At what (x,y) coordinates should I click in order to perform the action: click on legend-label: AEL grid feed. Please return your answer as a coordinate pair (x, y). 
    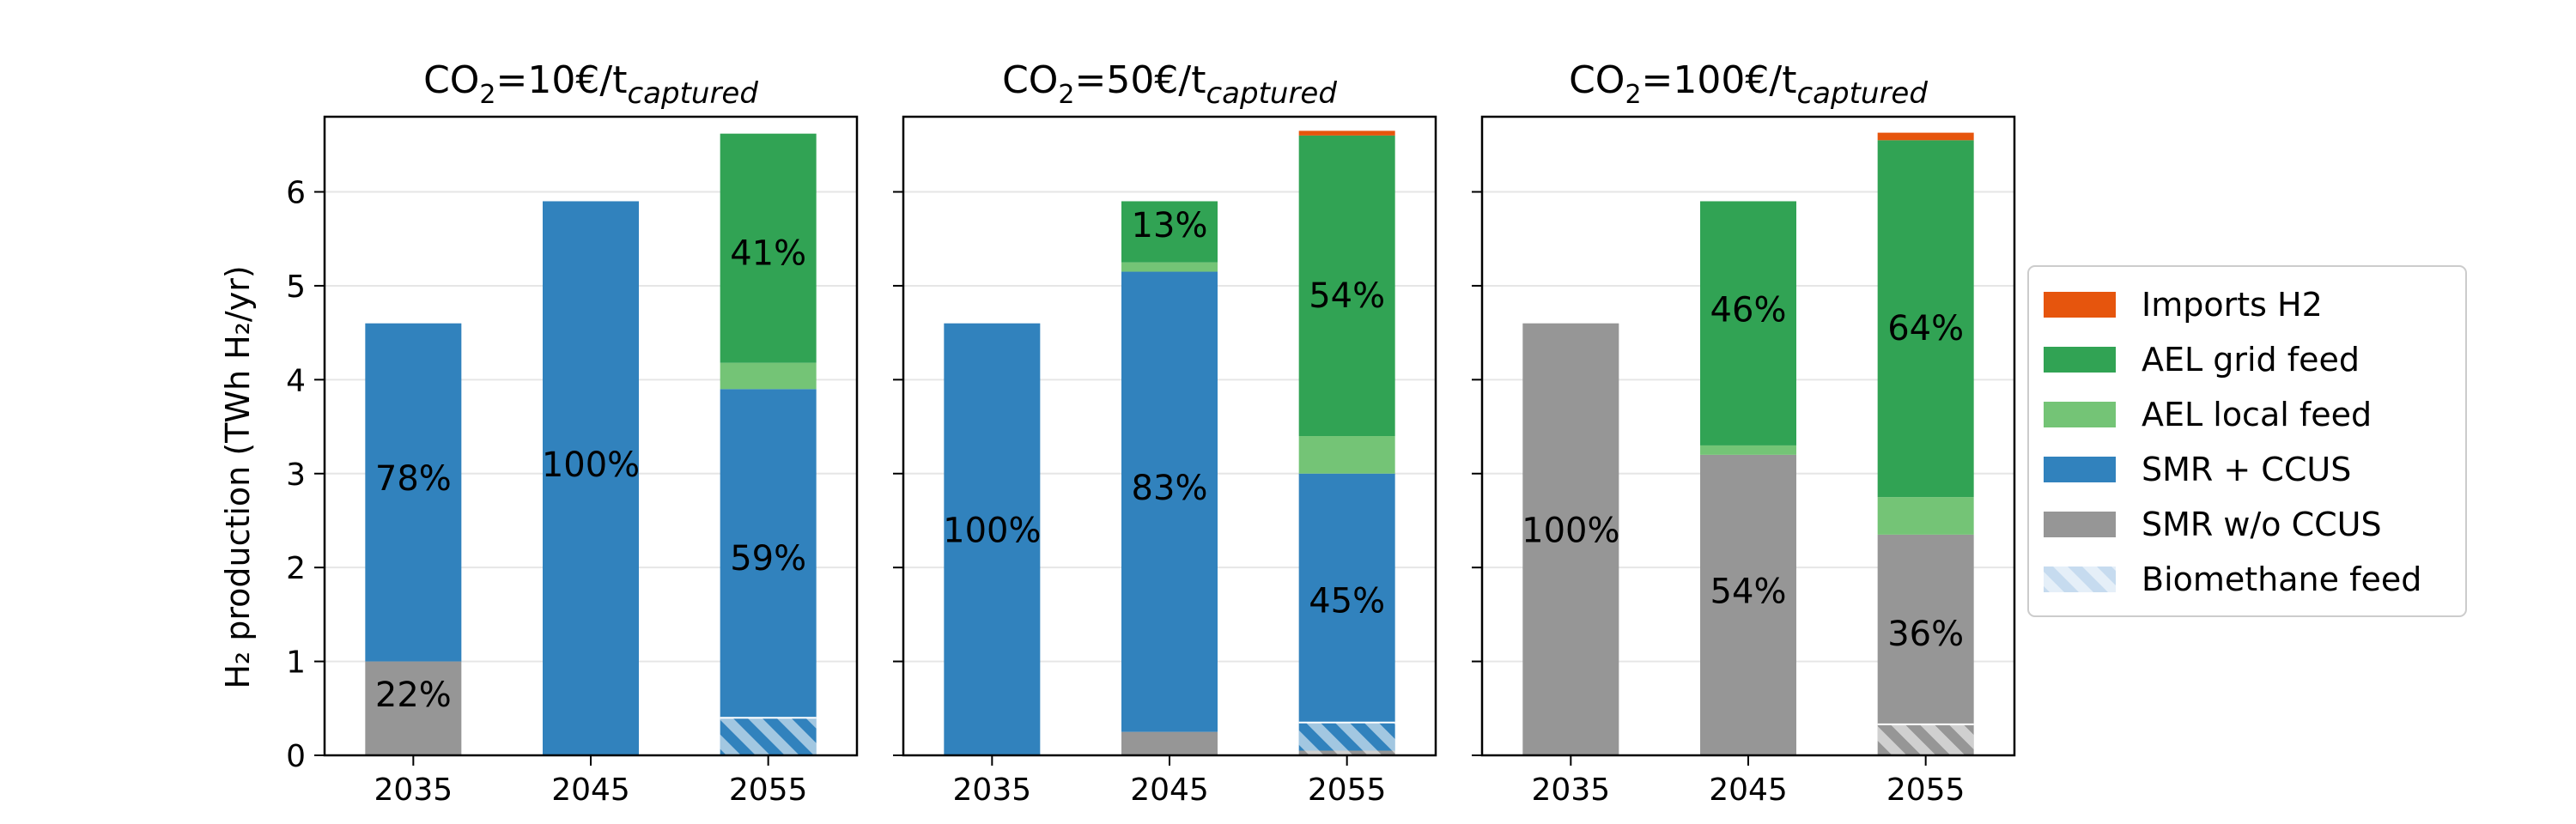
    Looking at the image, I should click on (2251, 360).